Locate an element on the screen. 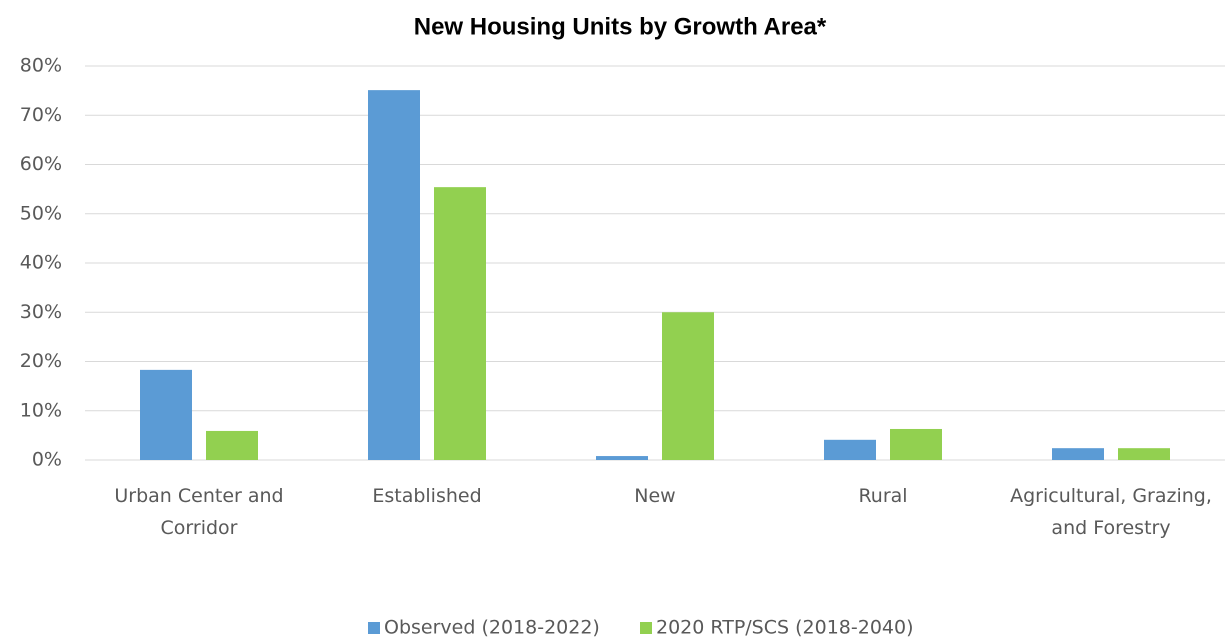  y-tick-label: 70% is located at coordinates (41, 115).